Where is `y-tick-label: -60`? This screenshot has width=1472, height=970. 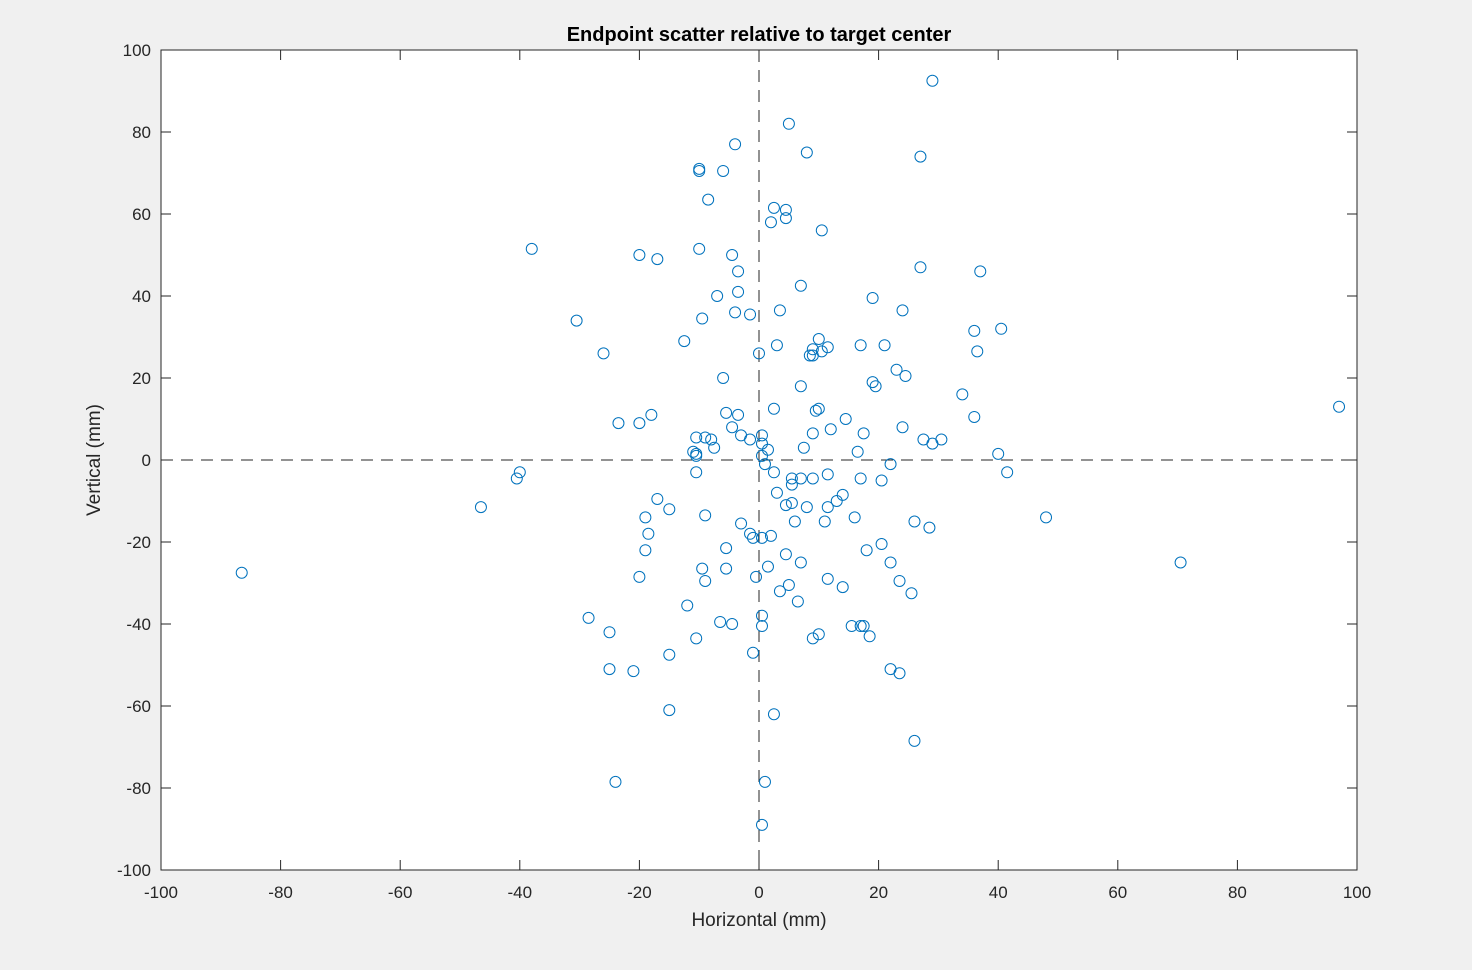 y-tick-label: -60 is located at coordinates (138, 706).